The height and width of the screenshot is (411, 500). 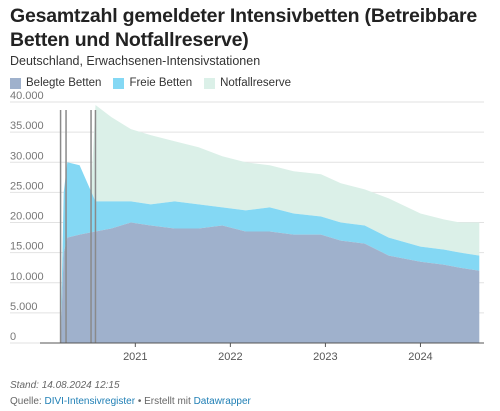 I want to click on vline-layer, so click(x=78, y=226).